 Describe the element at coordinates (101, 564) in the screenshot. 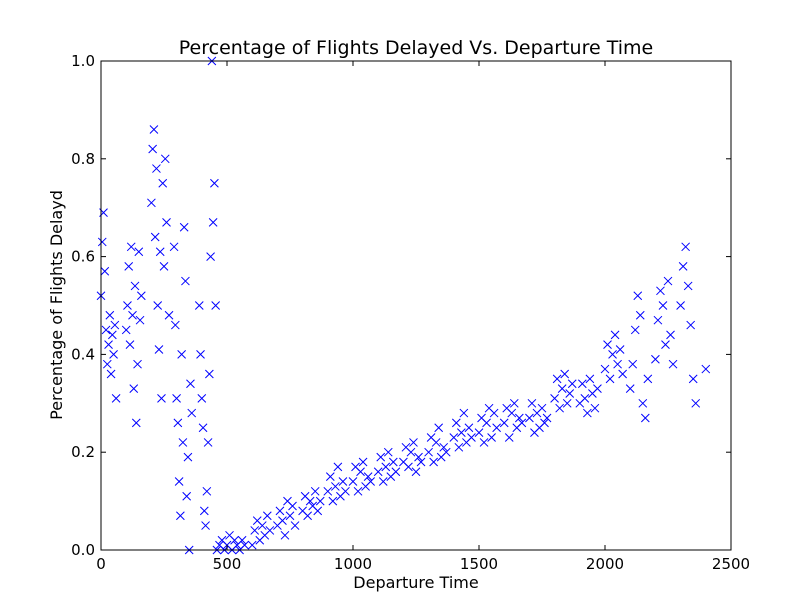

I see `x-tick-label: 0` at that location.